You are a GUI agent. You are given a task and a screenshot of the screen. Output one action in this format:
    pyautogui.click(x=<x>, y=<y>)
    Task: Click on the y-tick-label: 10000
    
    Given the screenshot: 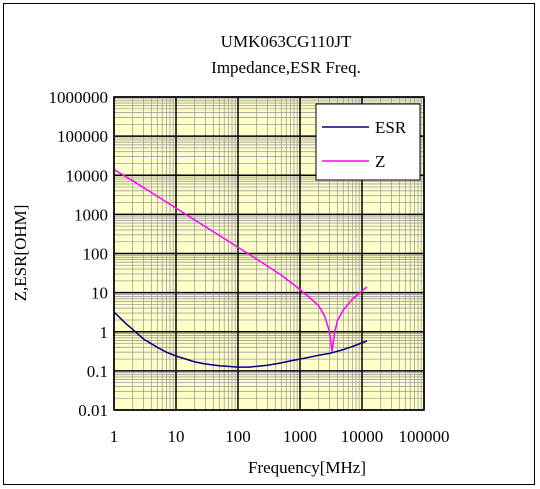 What is the action you would take?
    pyautogui.click(x=87, y=175)
    